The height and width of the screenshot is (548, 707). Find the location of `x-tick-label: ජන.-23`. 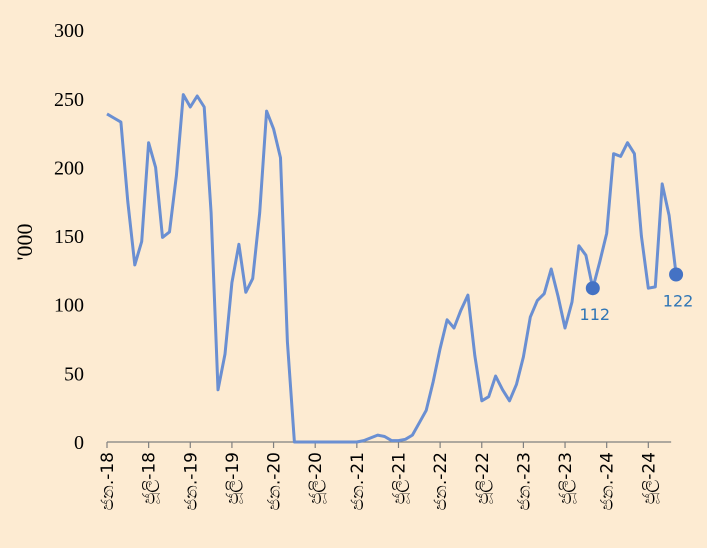

x-tick-label: ජන.-23 is located at coordinates (524, 481).